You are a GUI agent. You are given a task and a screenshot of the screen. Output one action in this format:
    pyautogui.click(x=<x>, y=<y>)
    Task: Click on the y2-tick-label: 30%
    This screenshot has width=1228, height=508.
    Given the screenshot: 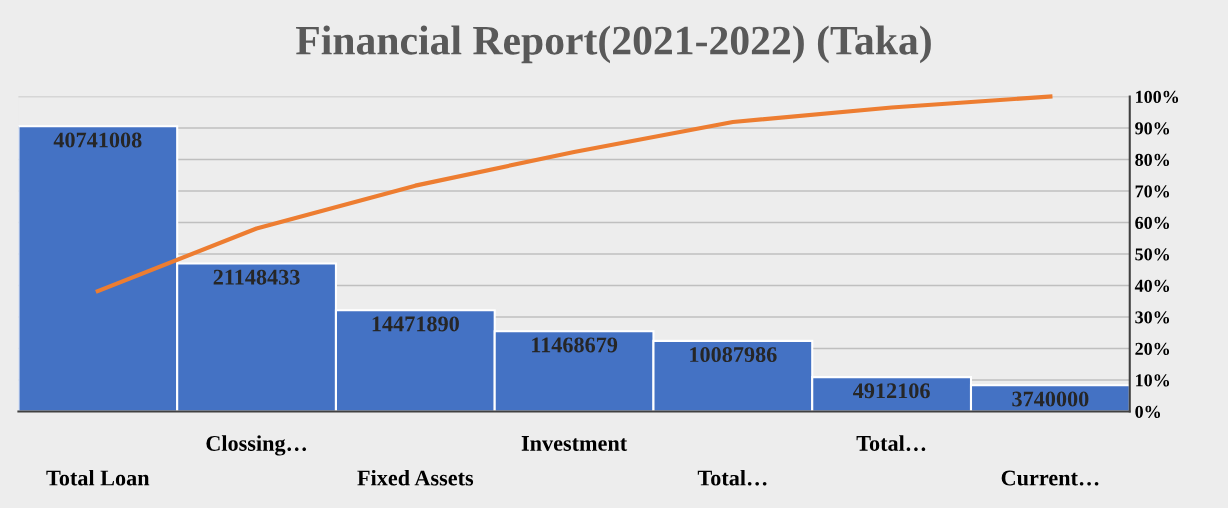 What is the action you would take?
    pyautogui.click(x=1152, y=317)
    